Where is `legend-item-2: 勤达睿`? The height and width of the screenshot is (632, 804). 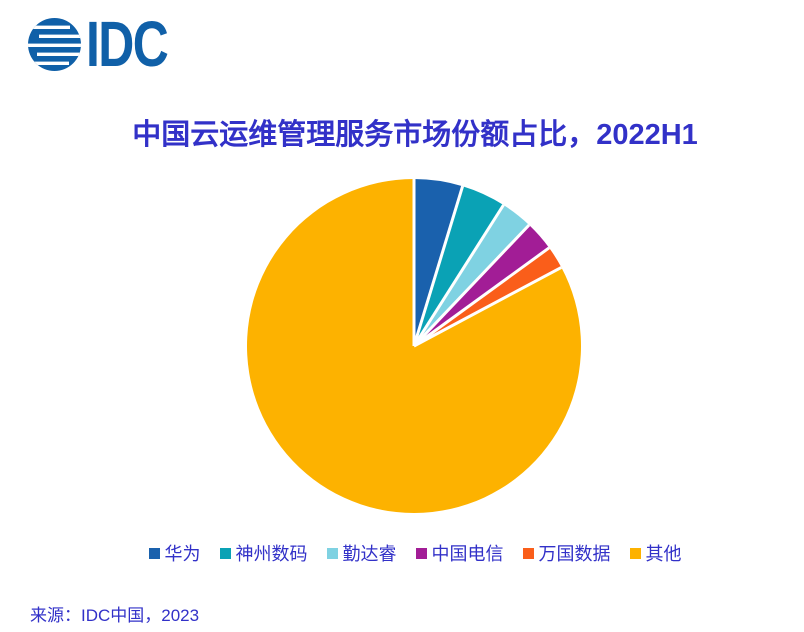
legend-item-2: 勤达睿 is located at coordinates (361, 553).